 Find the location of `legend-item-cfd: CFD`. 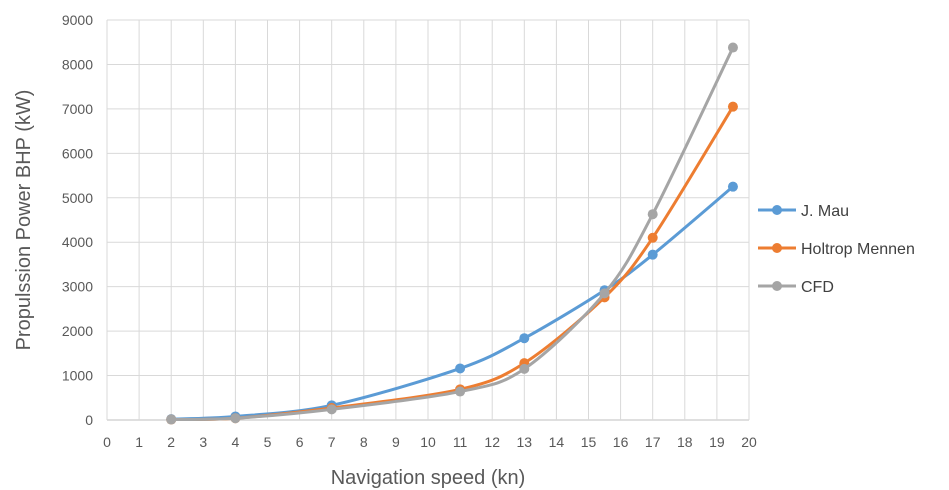

legend-item-cfd: CFD is located at coordinates (796, 287).